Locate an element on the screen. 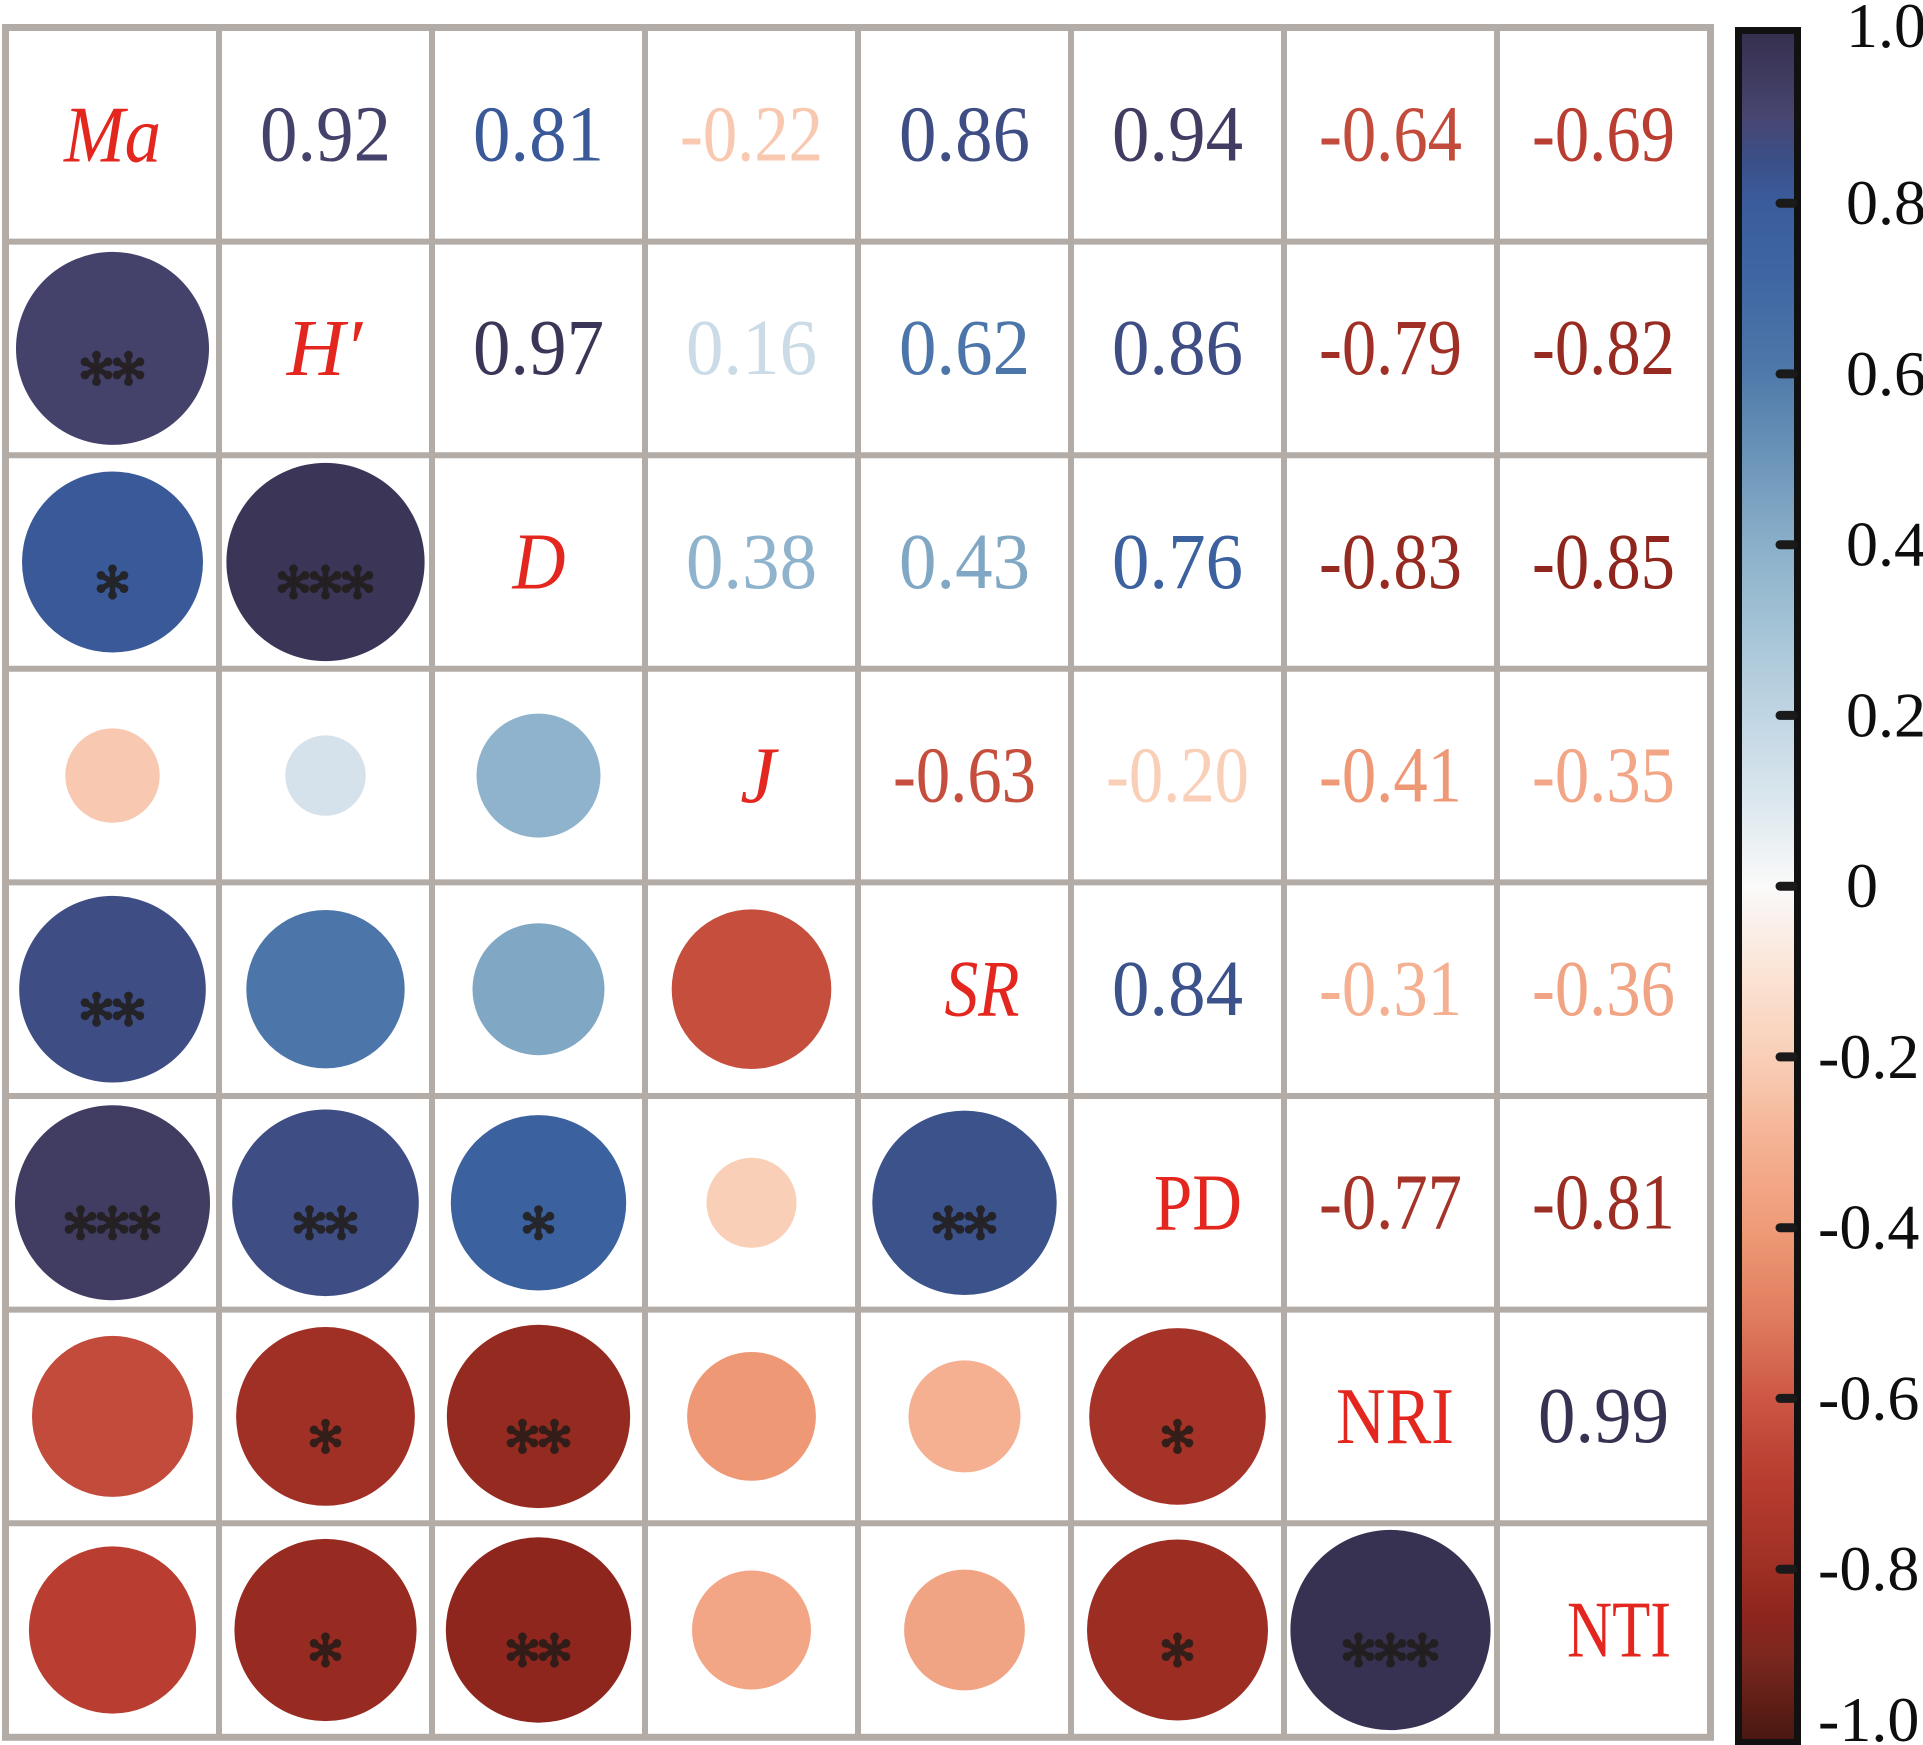 This screenshot has height=1745, width=1923. svg-text: -0.83 is located at coordinates (1390, 562).